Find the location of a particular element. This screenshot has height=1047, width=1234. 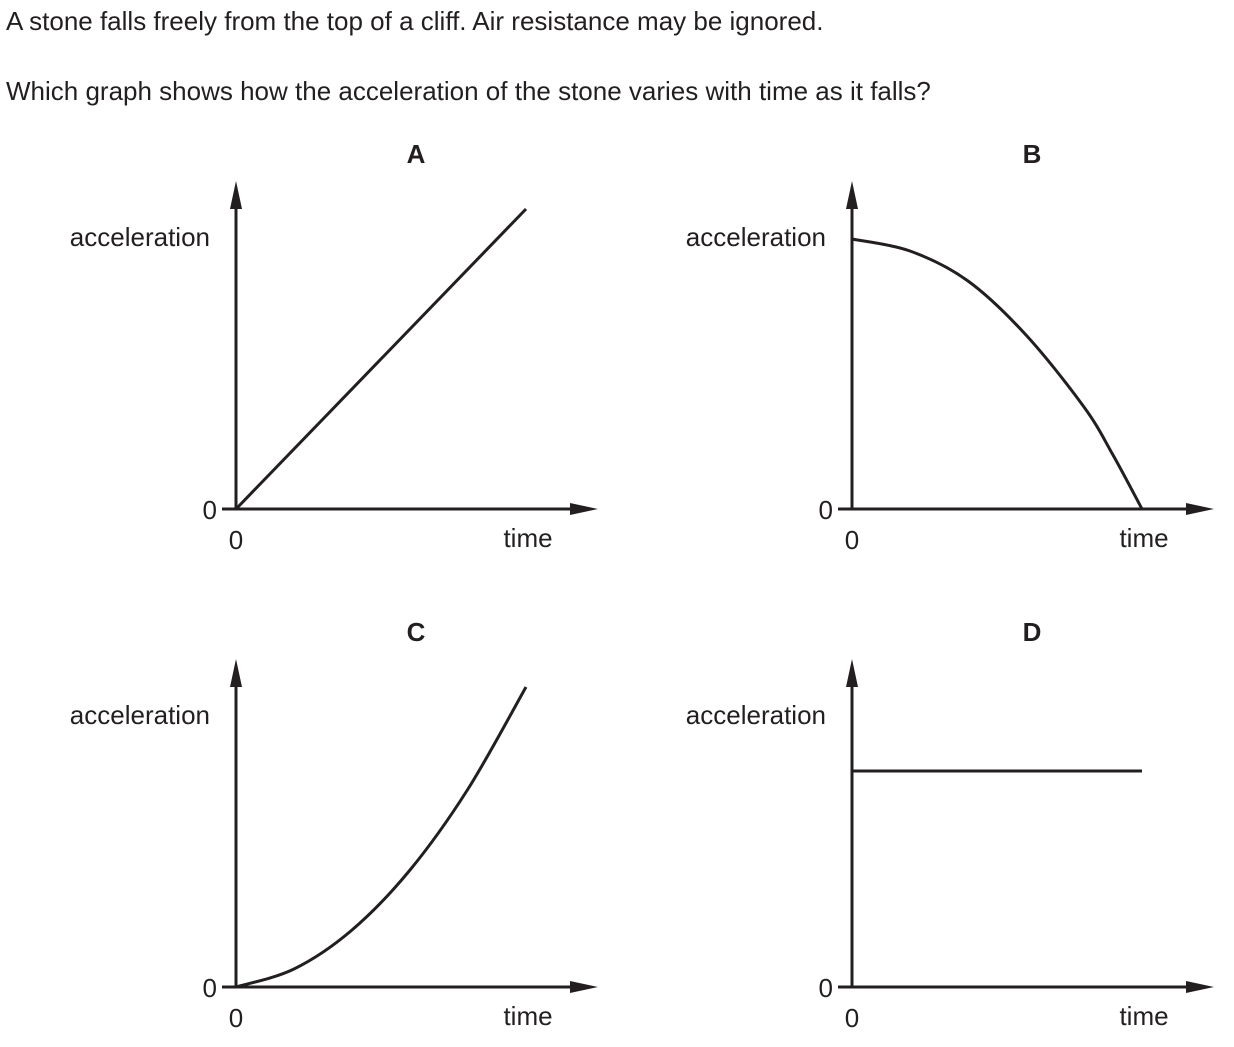

graph-title: B is located at coordinates (1032, 154).